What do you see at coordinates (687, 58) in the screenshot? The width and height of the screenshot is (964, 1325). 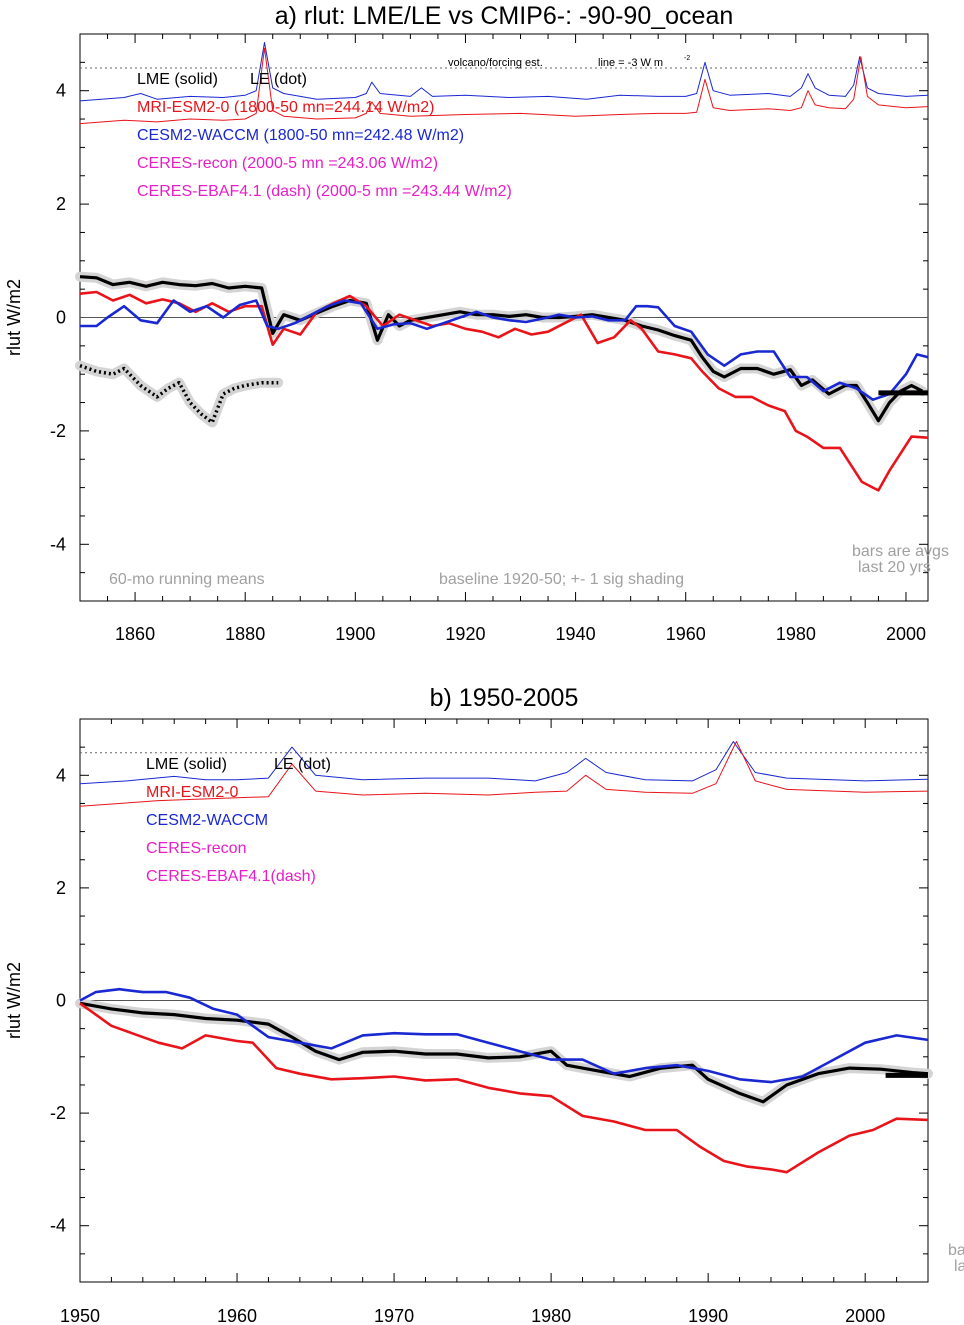 I see `annotation-volcano-unit: -2` at bounding box center [687, 58].